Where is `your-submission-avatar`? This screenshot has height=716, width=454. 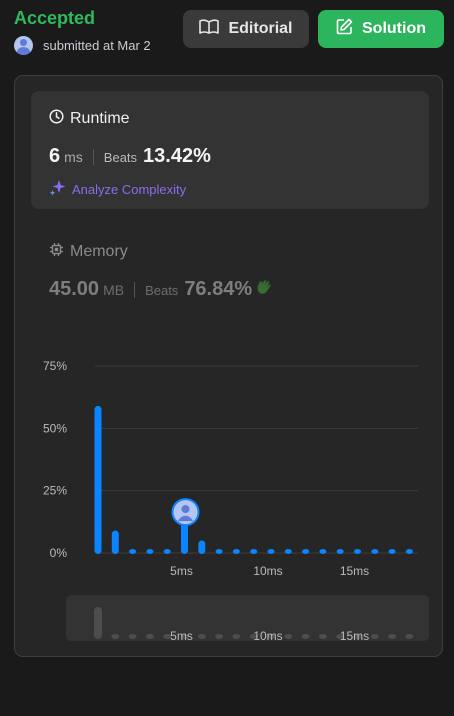
your-submission-avatar is located at coordinates (185, 512).